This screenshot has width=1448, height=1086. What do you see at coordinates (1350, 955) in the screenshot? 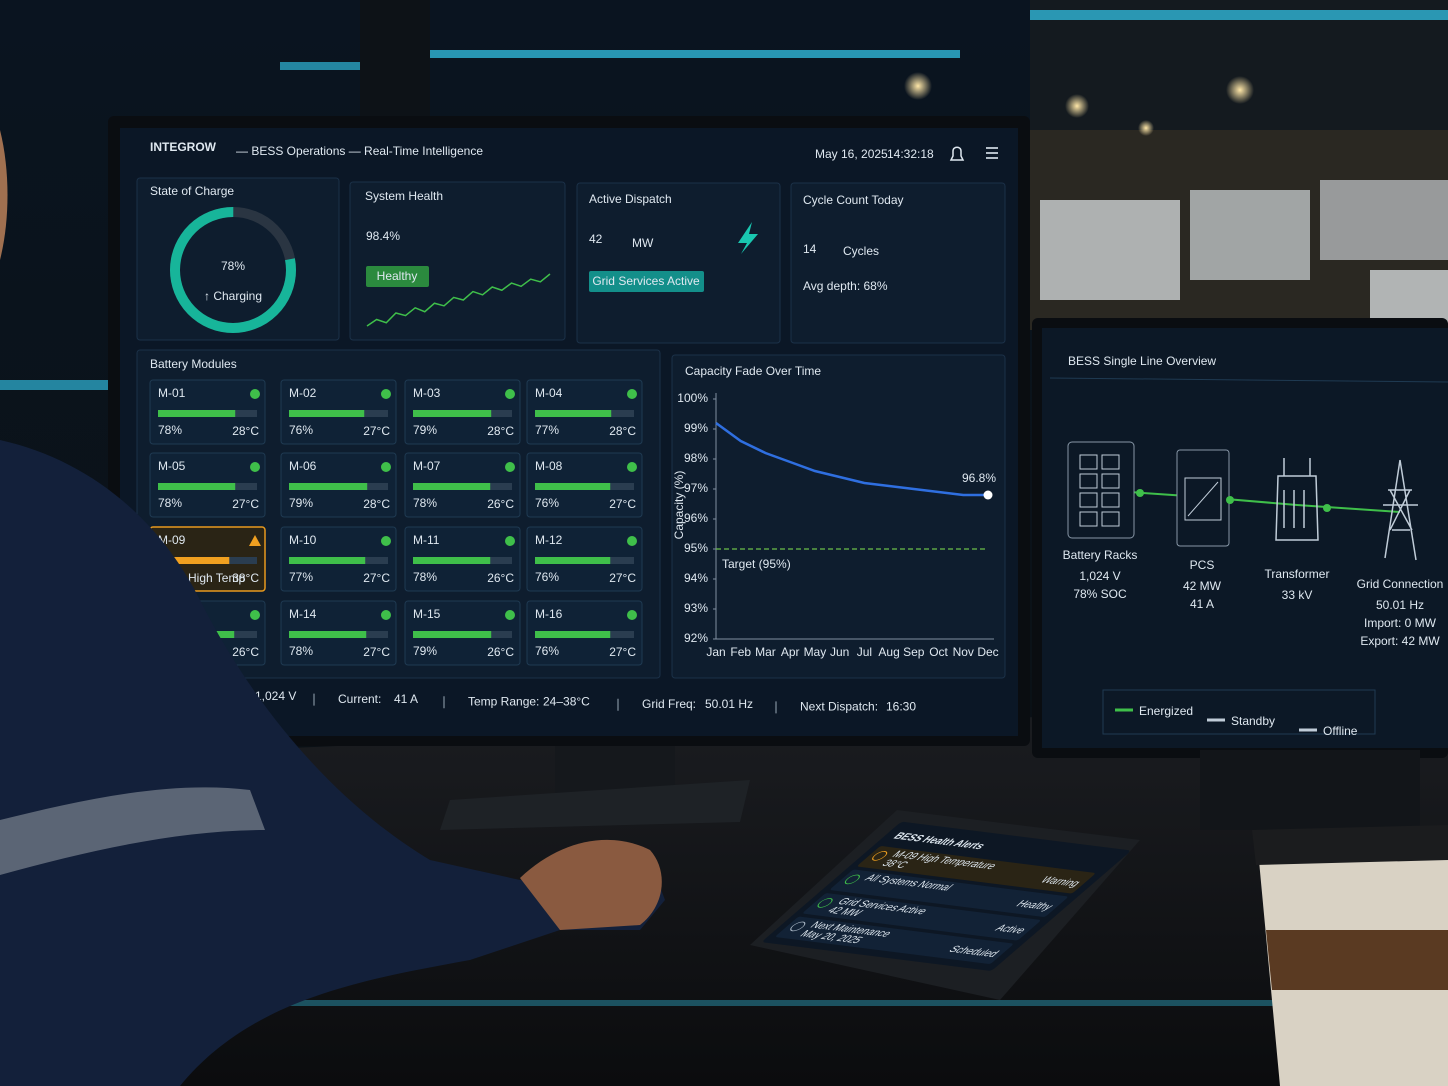
I see `coffee-cup` at bounding box center [1350, 955].